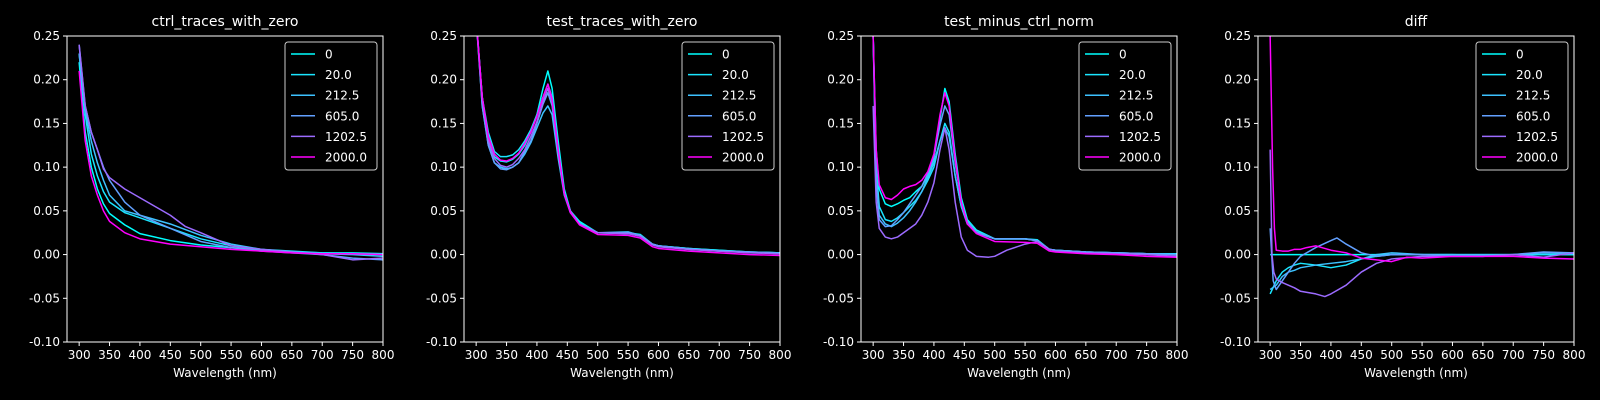 The image size is (1600, 400). Describe the element at coordinates (1416, 22) in the screenshot. I see `chart-title: diff` at that location.